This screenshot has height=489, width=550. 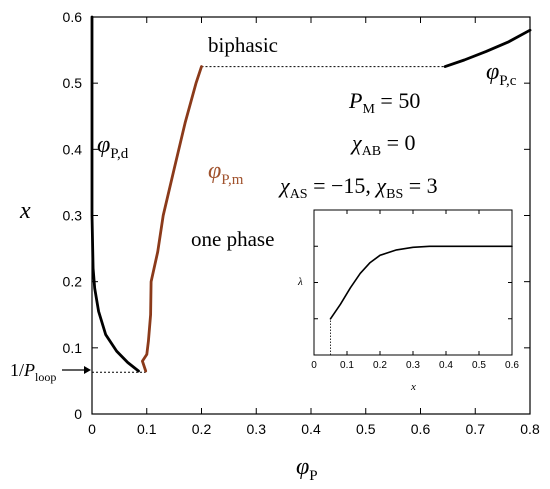 I want to click on phi-pd-label: φP,d, so click(x=113, y=147).